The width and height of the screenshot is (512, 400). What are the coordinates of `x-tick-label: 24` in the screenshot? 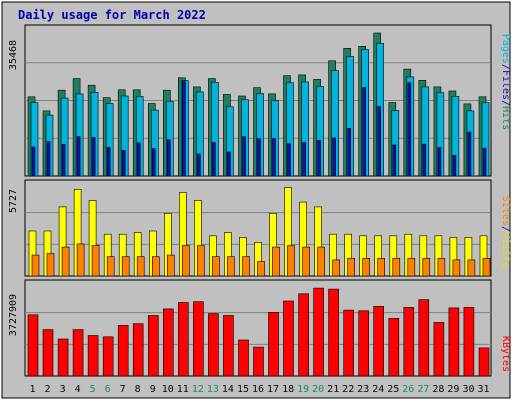 It's located at (378, 389).